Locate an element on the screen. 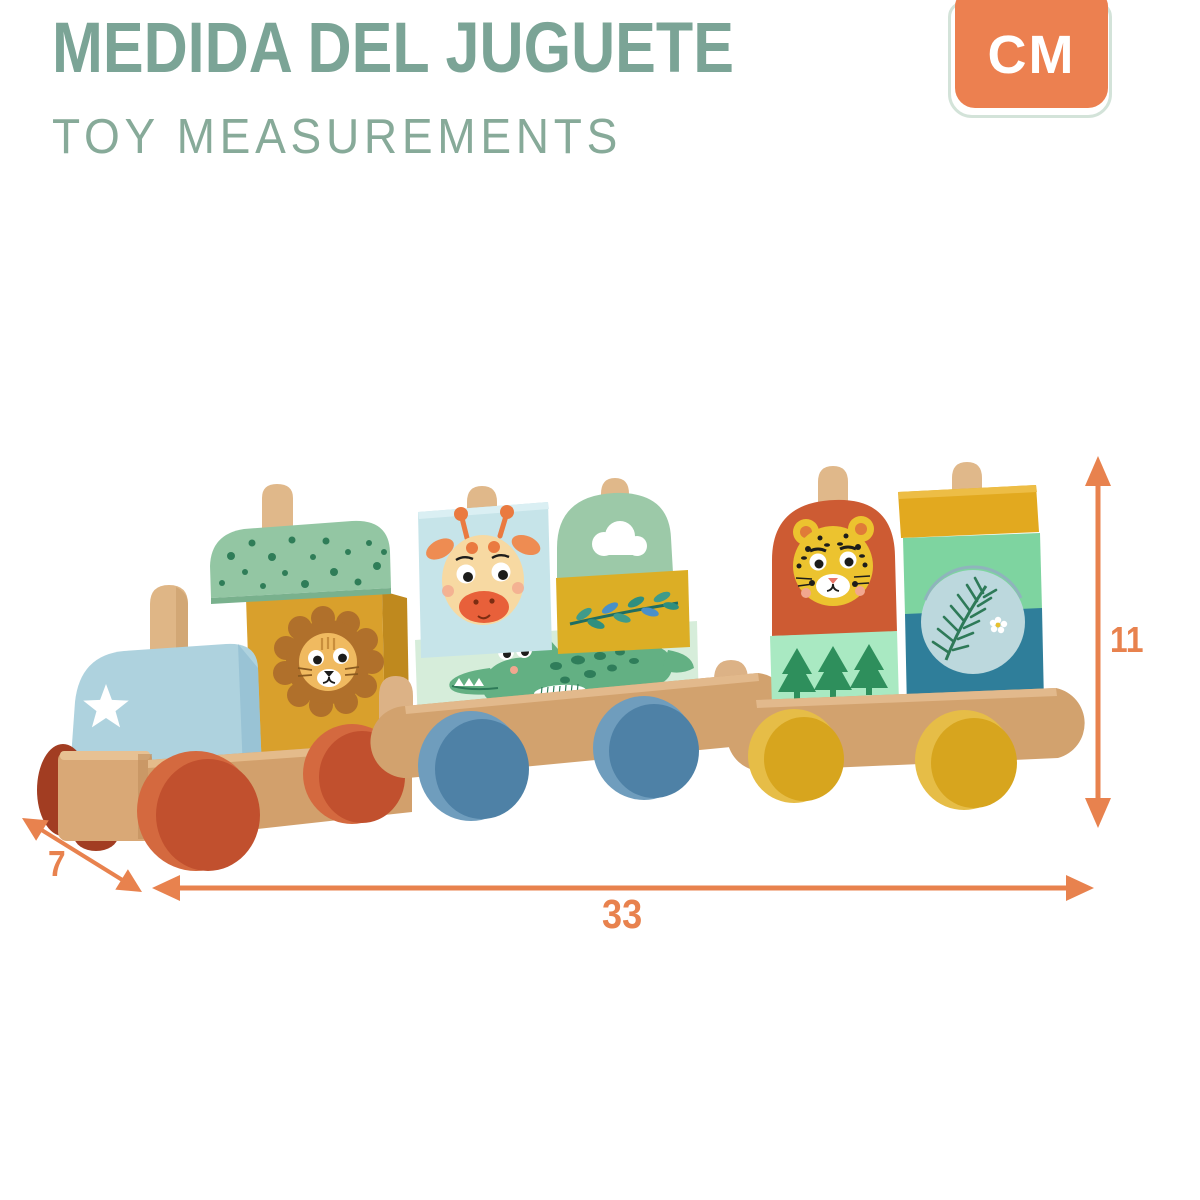 The width and height of the screenshot is (1200, 1200). cap-block is located at coordinates (968, 500).